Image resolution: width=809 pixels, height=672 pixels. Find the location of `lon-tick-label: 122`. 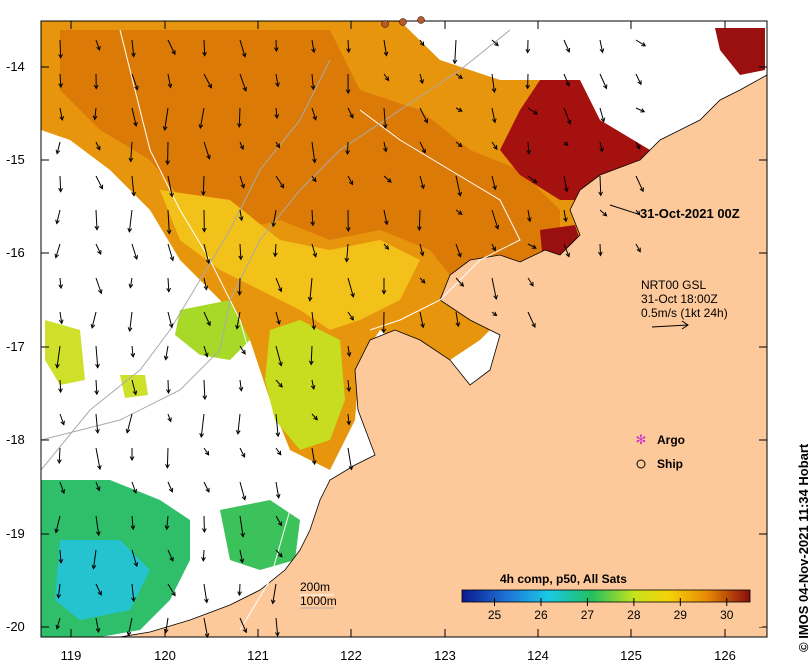

lon-tick-label: 122 is located at coordinates (351, 655).